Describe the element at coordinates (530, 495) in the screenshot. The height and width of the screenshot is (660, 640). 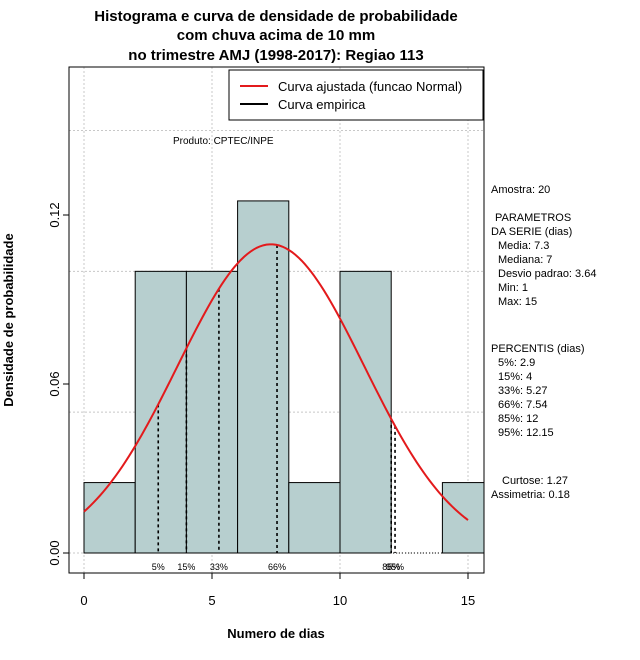
I see `skewness: Assimetria: 0.18` at that location.